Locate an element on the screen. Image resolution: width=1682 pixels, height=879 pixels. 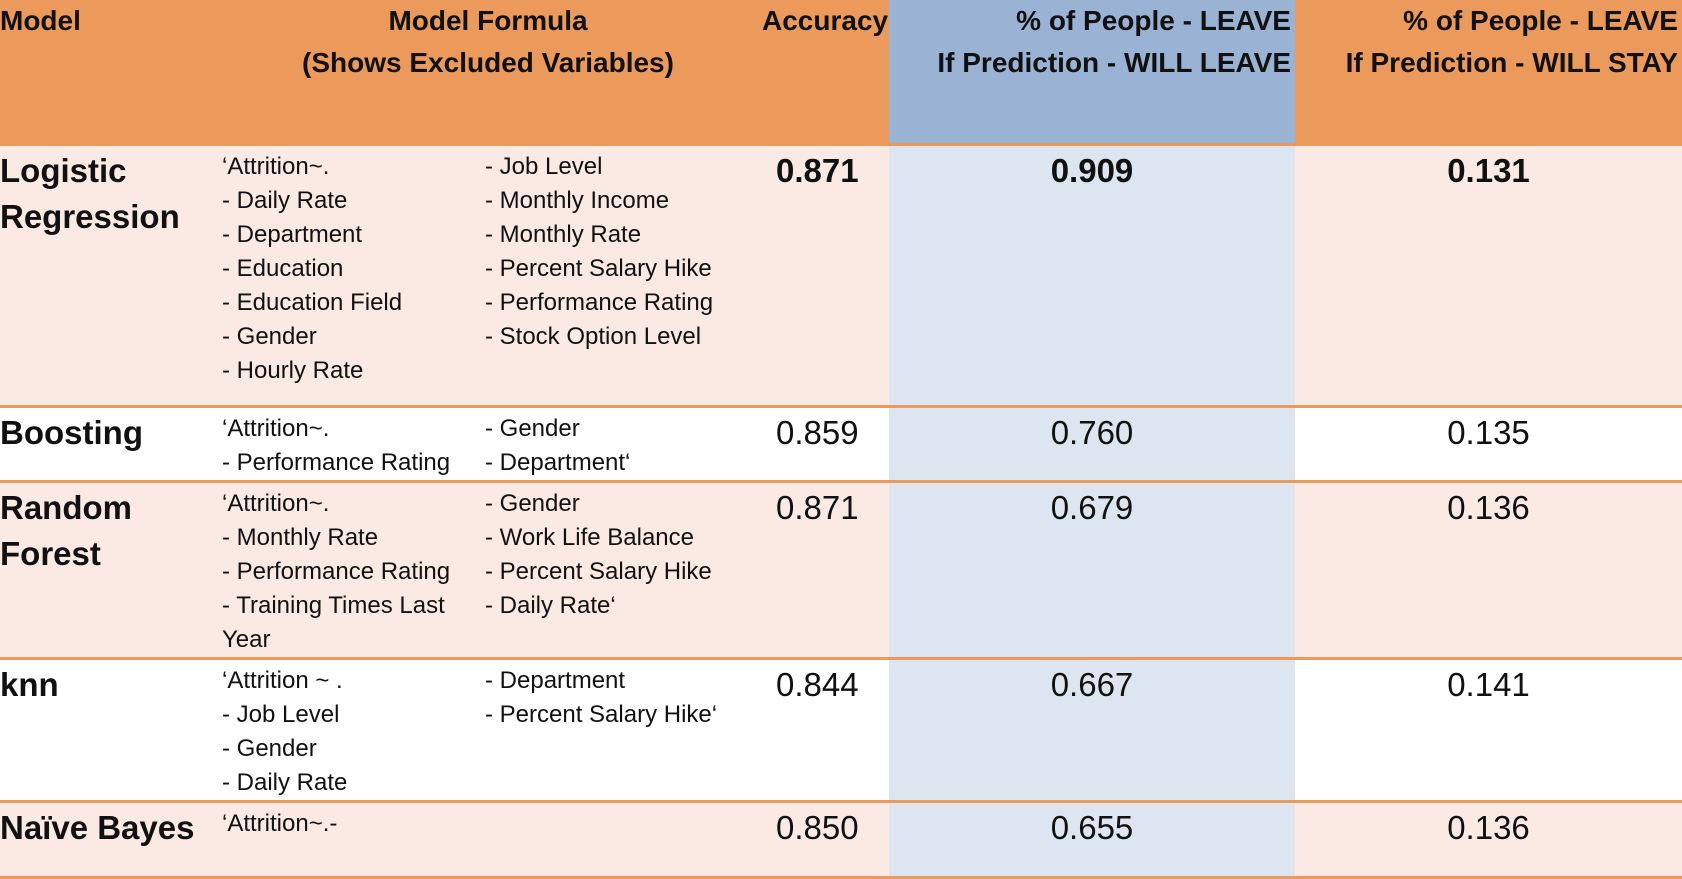
leave-if-leave-cell: 0.909 is located at coordinates (1092, 275).